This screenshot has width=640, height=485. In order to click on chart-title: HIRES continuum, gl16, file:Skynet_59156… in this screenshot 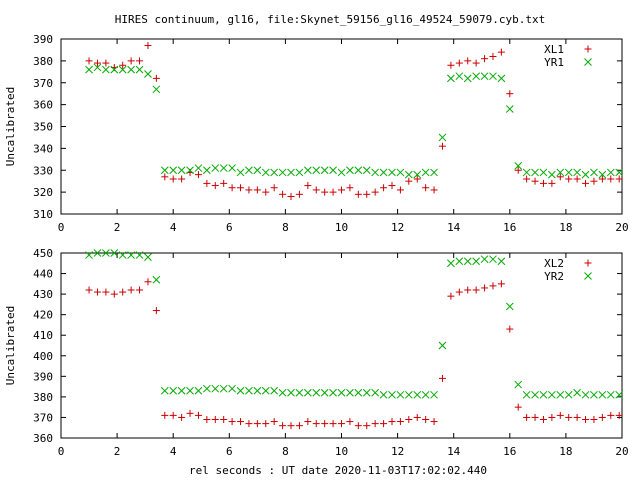, I will do `click(330, 19)`.